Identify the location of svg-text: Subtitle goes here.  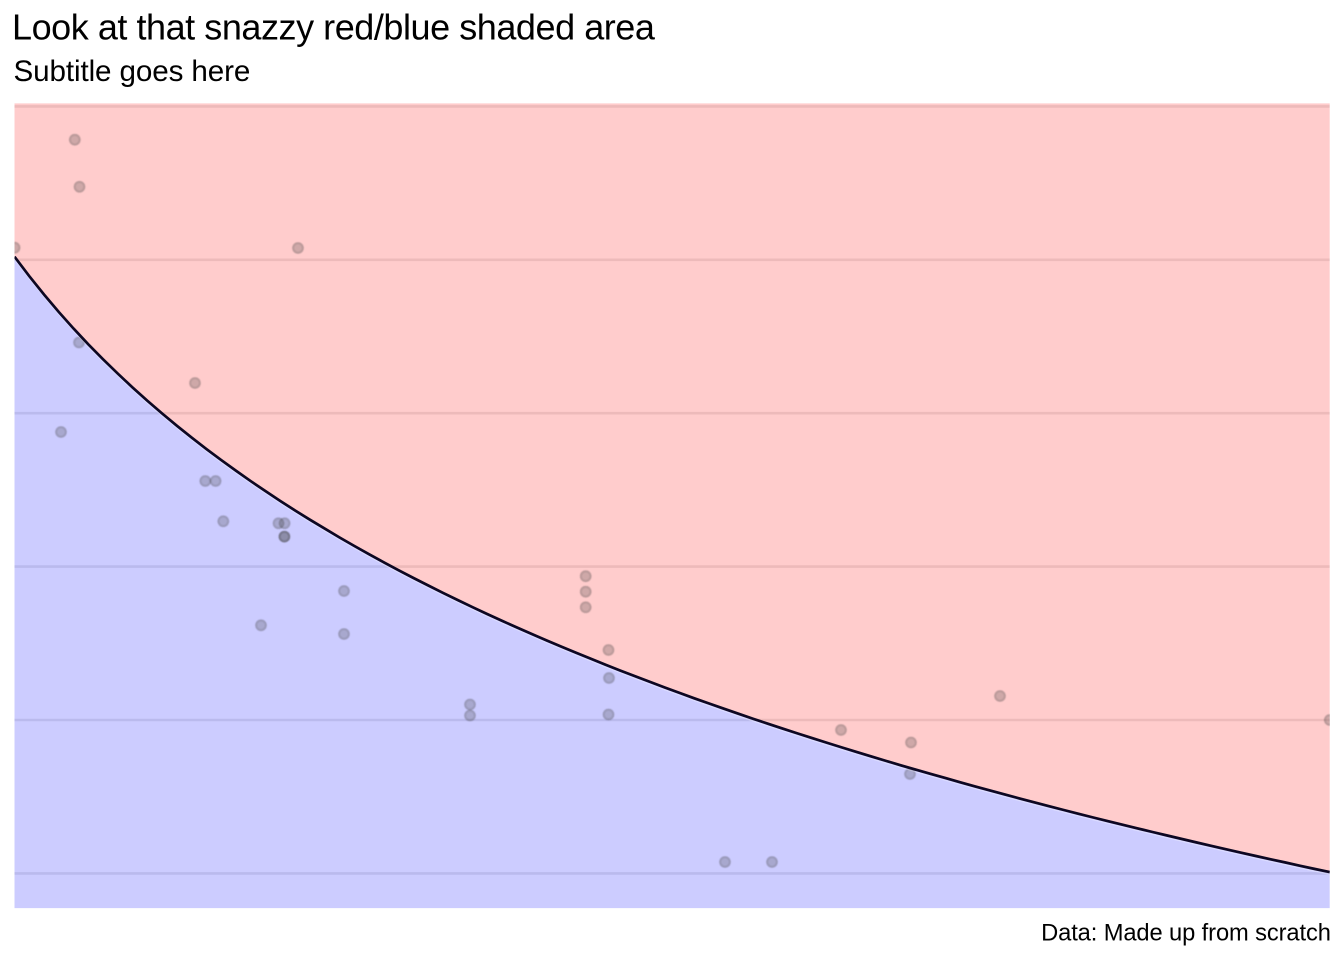
(132, 71).